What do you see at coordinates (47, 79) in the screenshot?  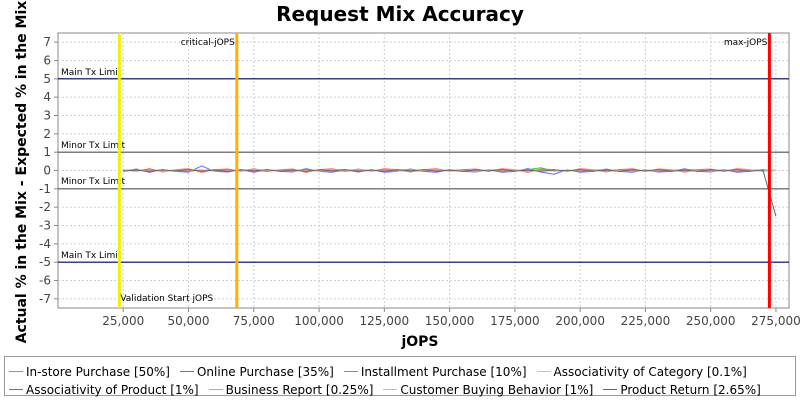 I see `y-tick-label: 5` at bounding box center [47, 79].